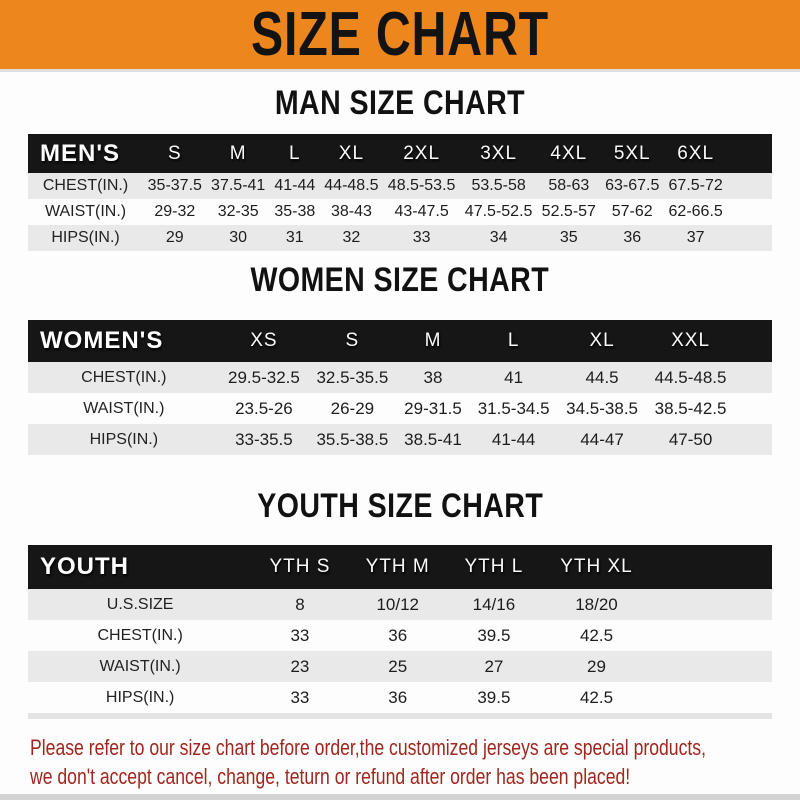 The width and height of the screenshot is (800, 800). I want to click on size-value: 23.5-26, so click(264, 408).